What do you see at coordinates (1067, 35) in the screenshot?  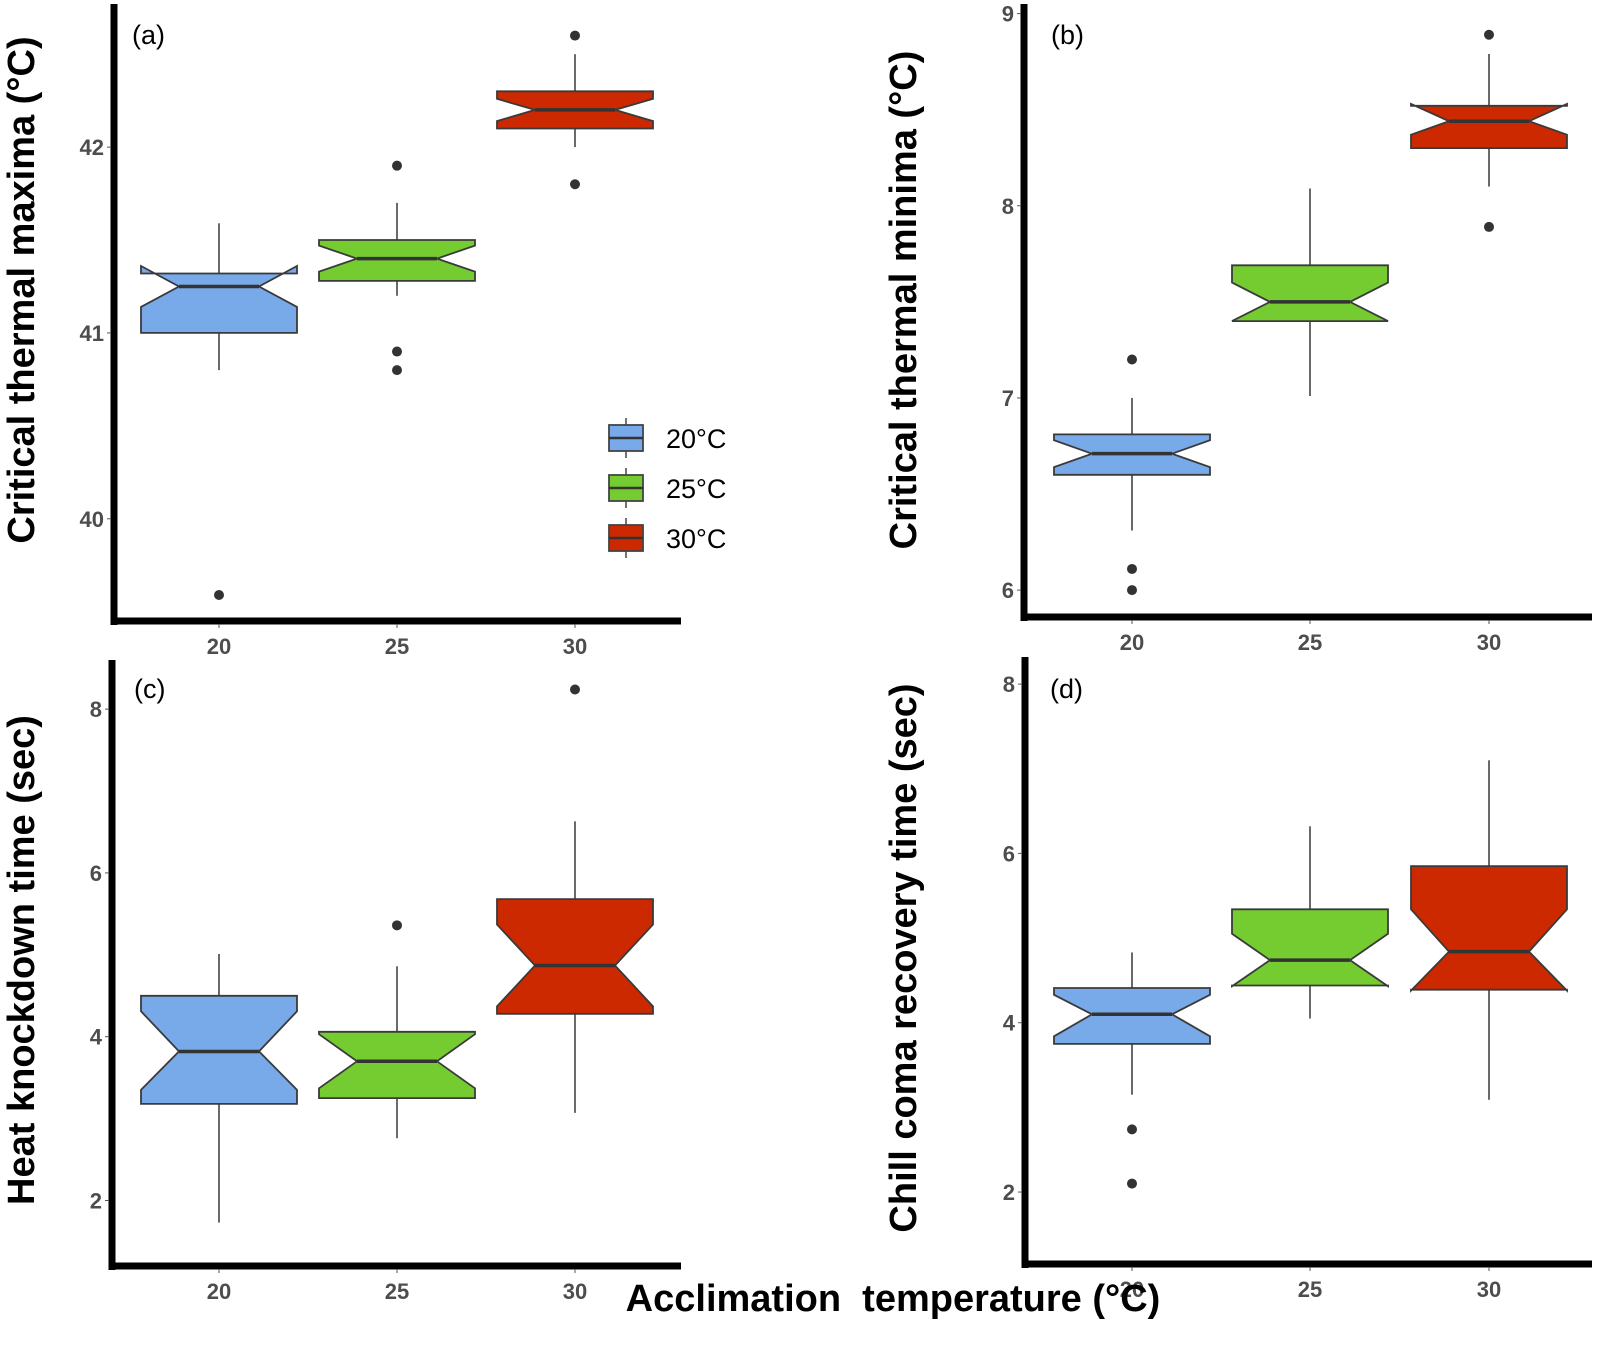 I see `panel-tag: (b)` at bounding box center [1067, 35].